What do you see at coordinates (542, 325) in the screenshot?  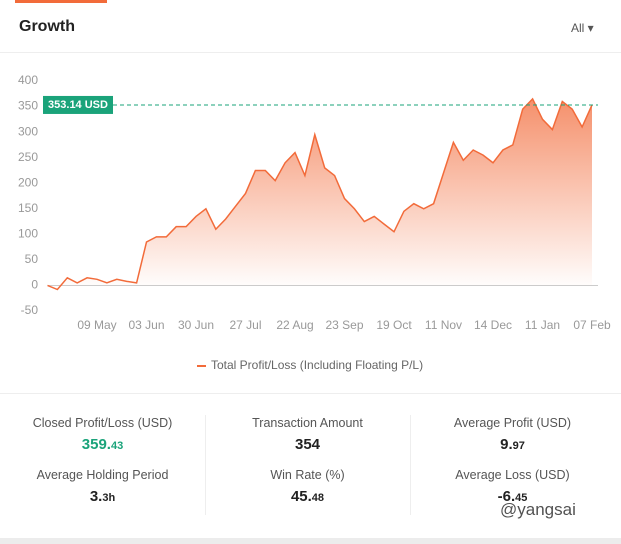 I see `x-tick-label: 11 Jan` at bounding box center [542, 325].